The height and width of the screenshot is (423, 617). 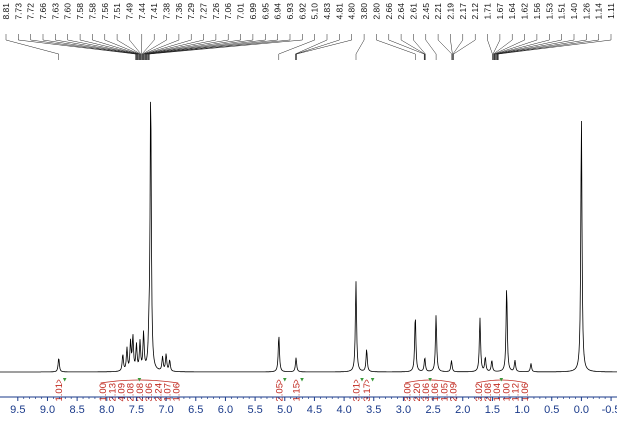 What do you see at coordinates (315, 11) in the screenshot?
I see `peak-label: 5.10` at bounding box center [315, 11].